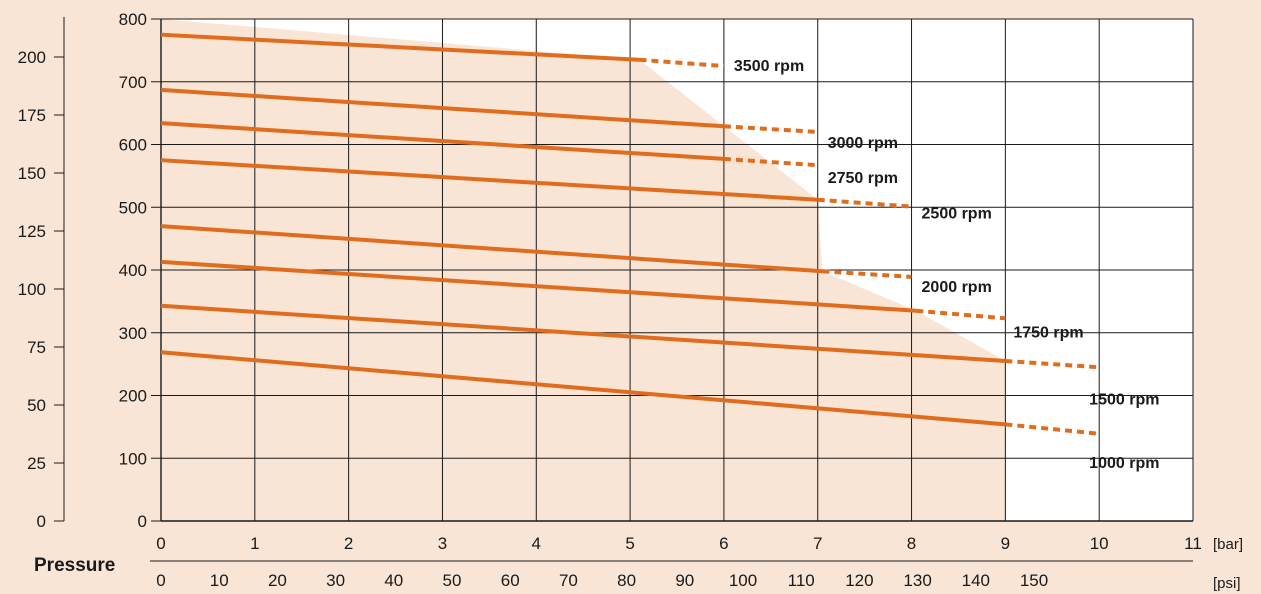  I want to click on x-bar-tick-label: 6, so click(723, 543).